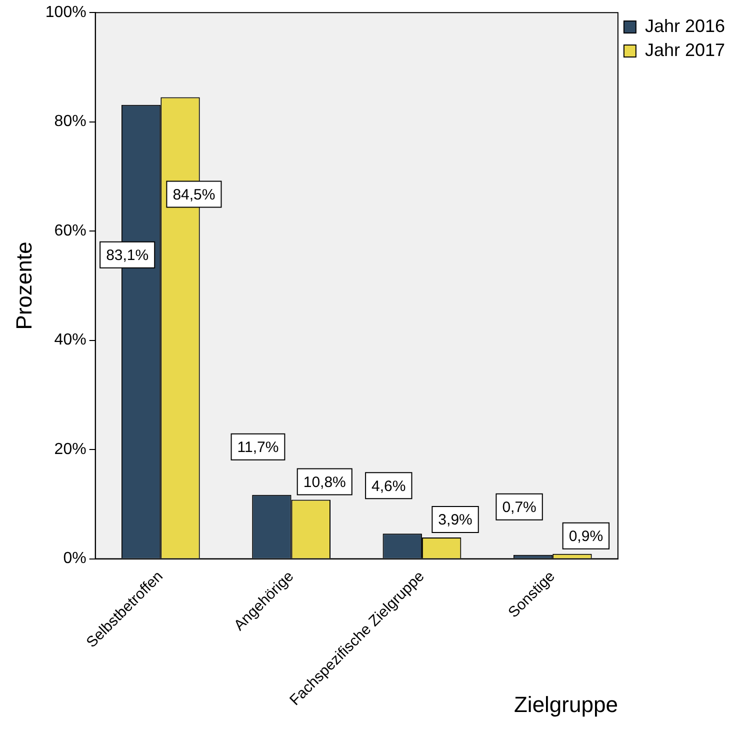  I want to click on data-label: 4,6%, so click(389, 486).